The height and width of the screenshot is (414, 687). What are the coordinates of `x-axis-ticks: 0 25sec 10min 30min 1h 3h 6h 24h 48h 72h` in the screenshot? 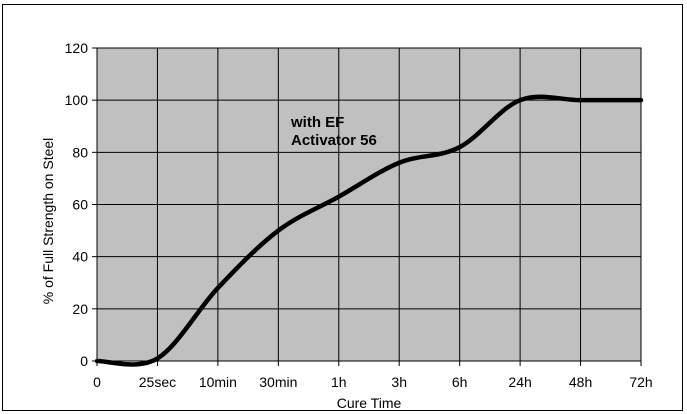 It's located at (373, 375).